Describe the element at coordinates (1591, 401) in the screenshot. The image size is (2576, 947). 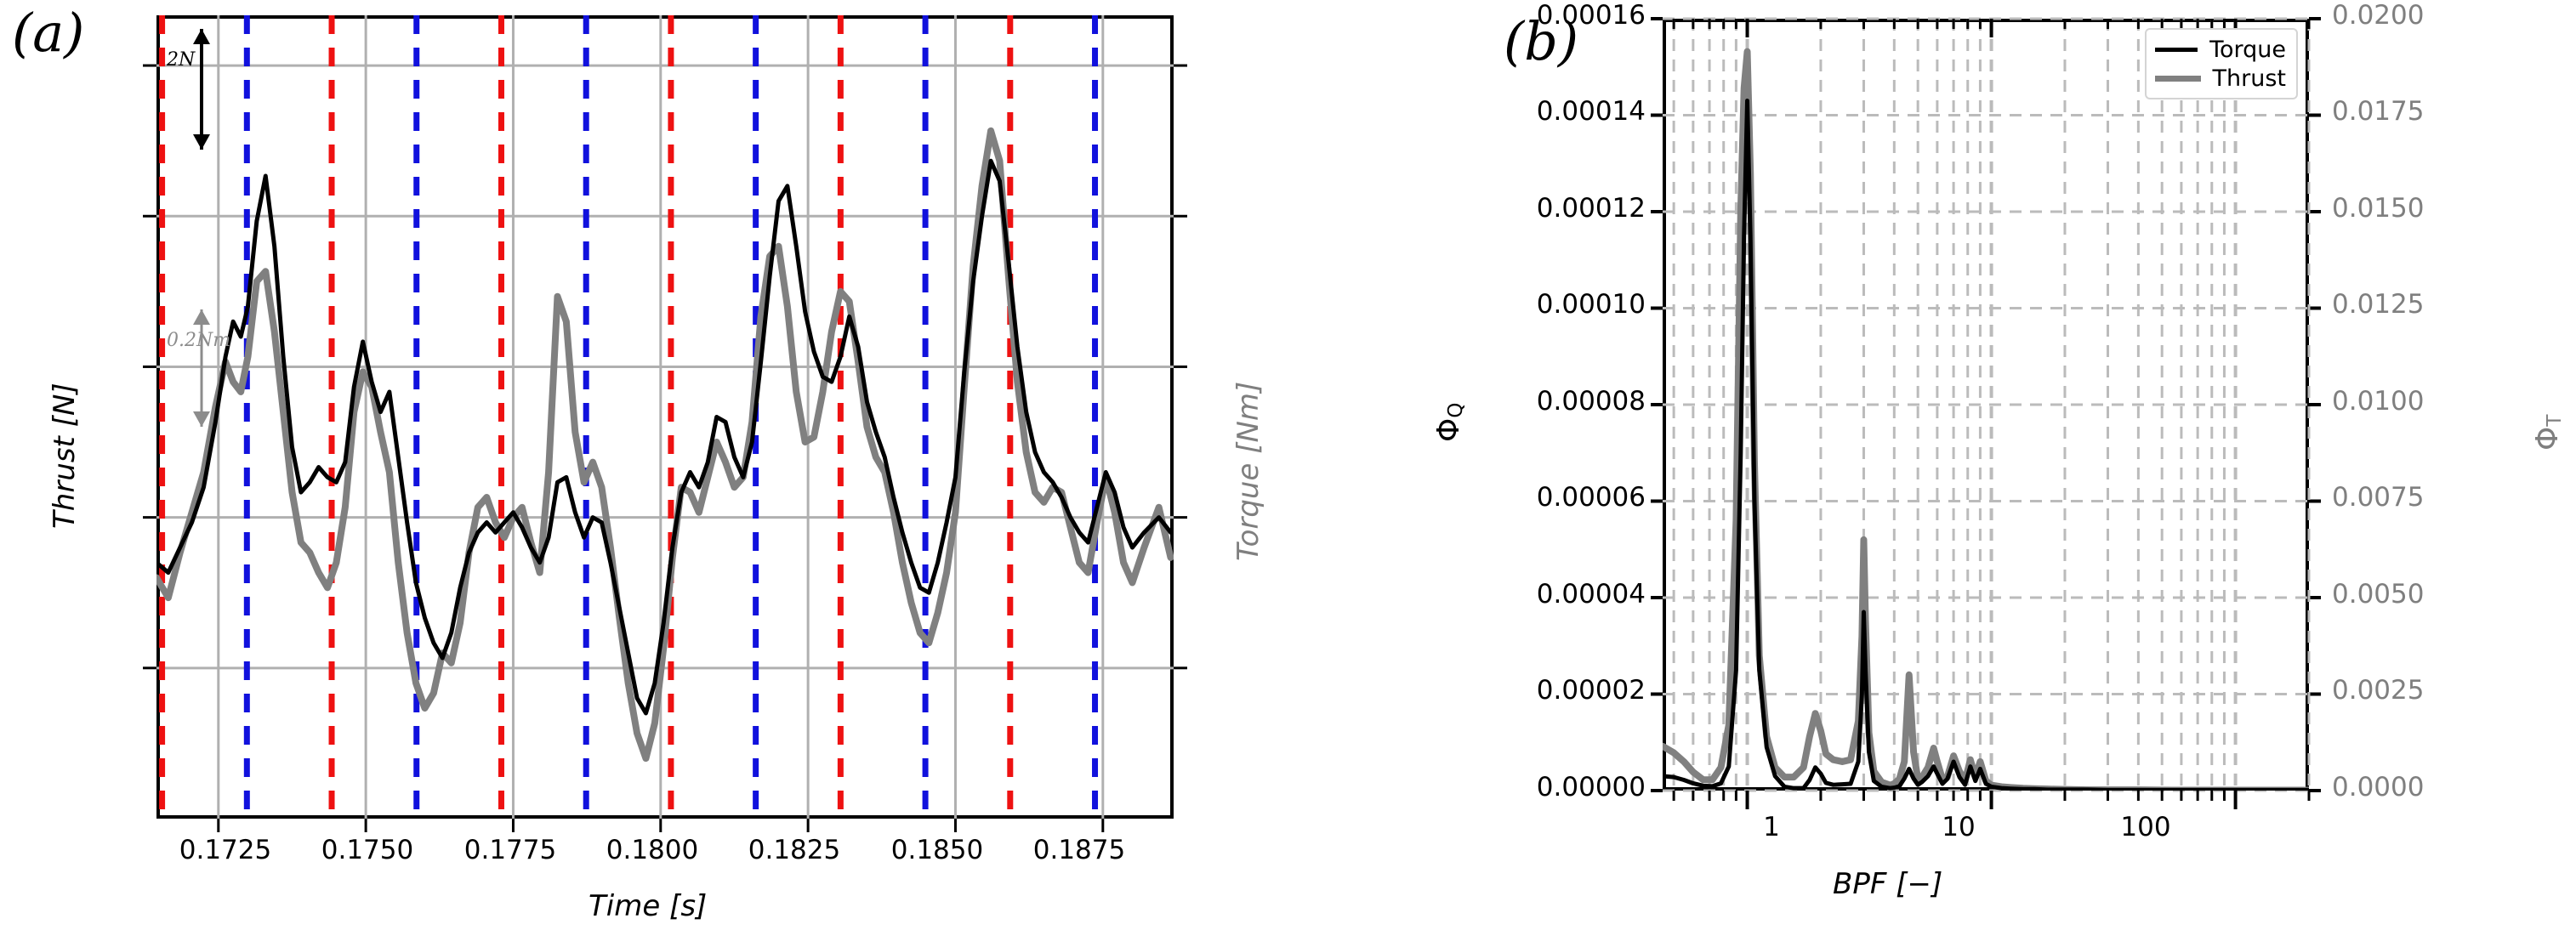
I see `panel-b-ytick-left-4: 0.00008` at that location.